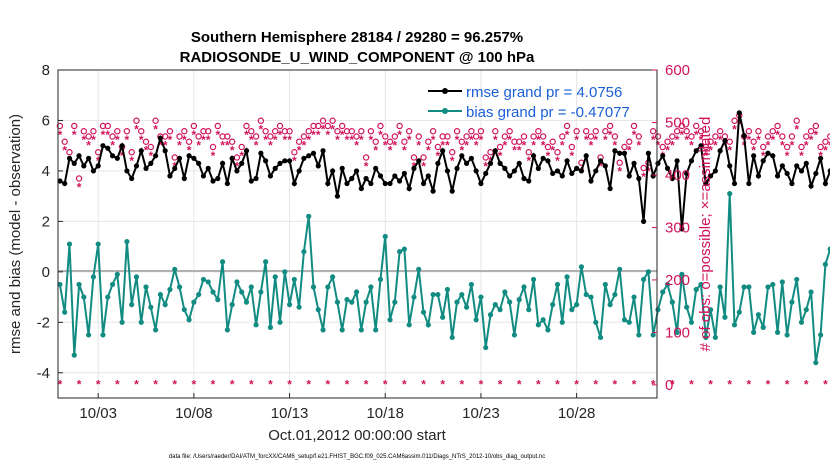 The height and width of the screenshot is (470, 830). I want to click on x-tick-label: 10/03, so click(98, 413).